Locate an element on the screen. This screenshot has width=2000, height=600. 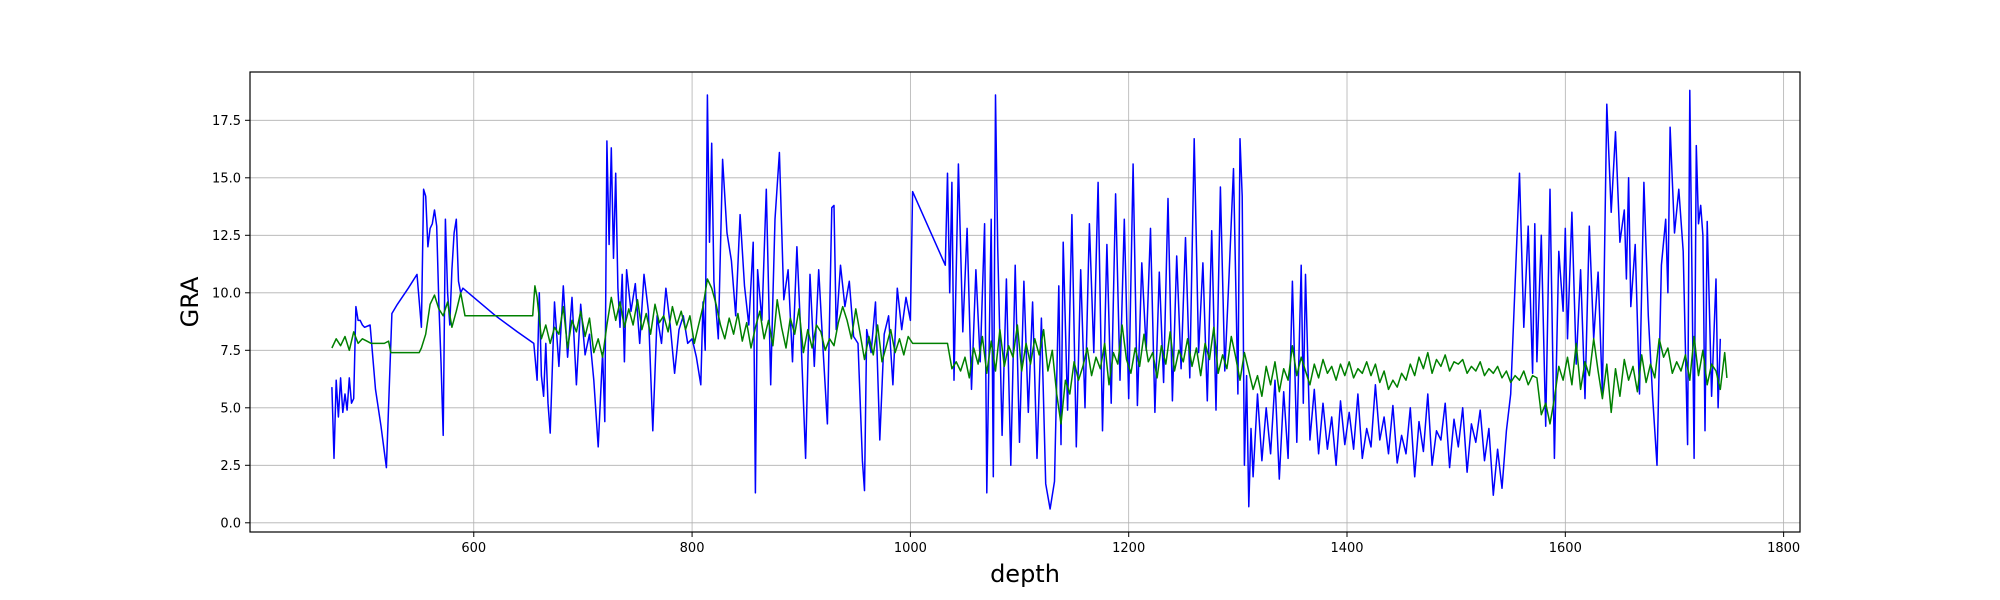
x-tick-label: 1000 is located at coordinates (910, 548).